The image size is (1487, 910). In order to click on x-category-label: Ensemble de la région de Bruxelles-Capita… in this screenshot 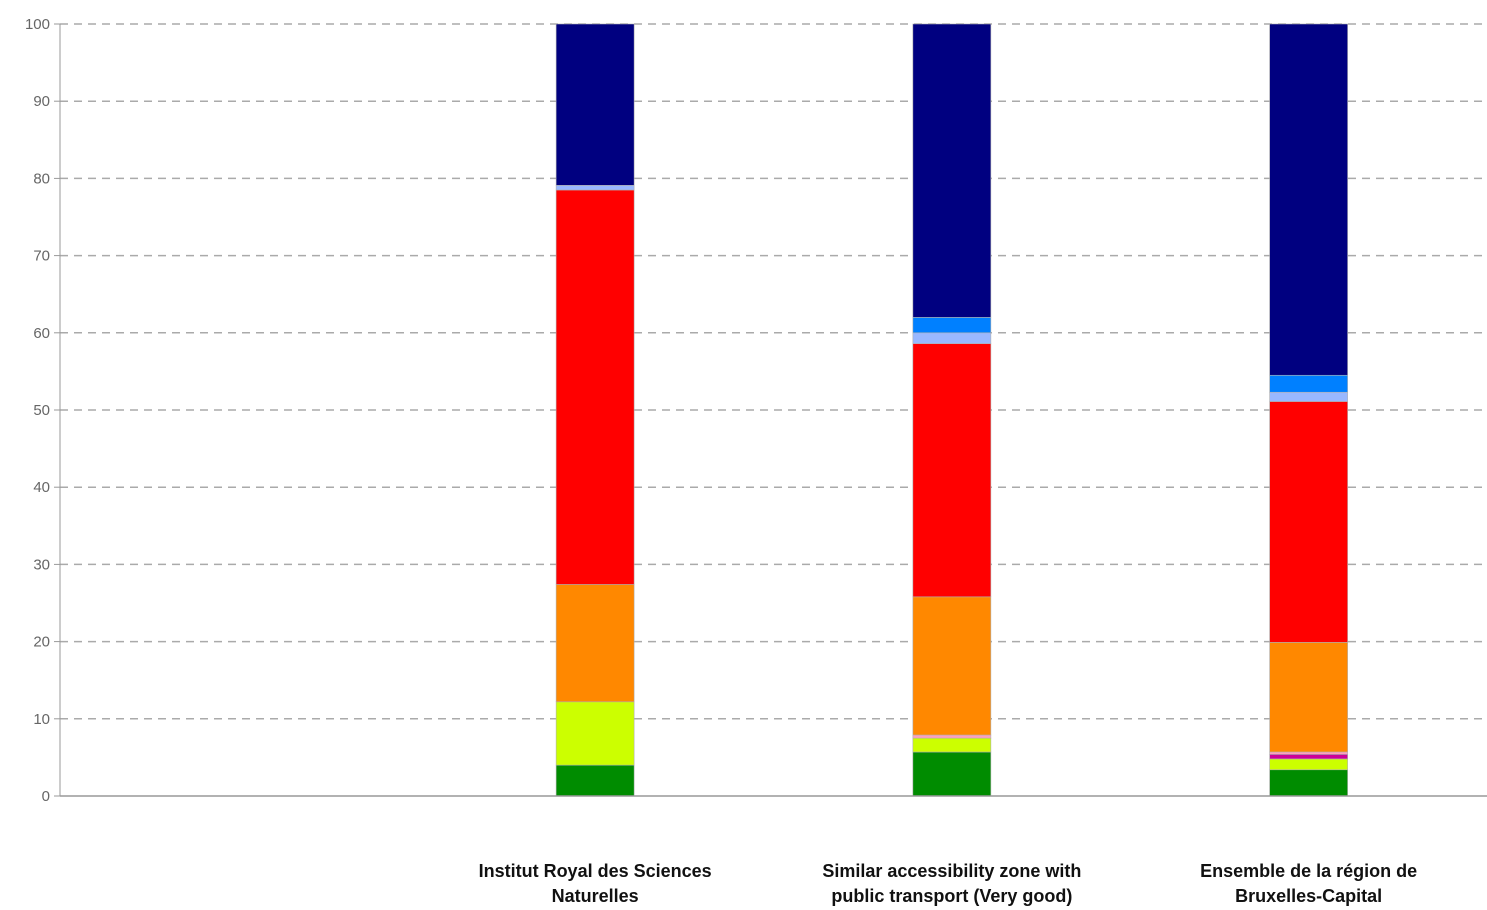, I will do `click(1308, 883)`.